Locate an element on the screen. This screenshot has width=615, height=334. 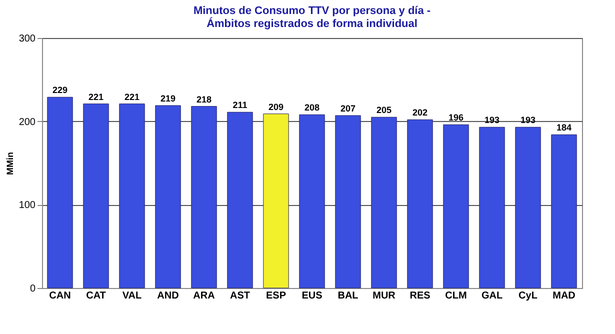
data-label: 208 is located at coordinates (312, 107).